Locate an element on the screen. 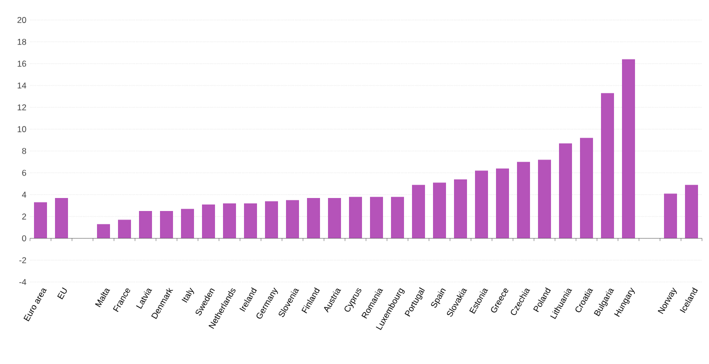 Image resolution: width=709 pixels, height=364 pixels. y-tick-label: 20 is located at coordinates (21, 20).